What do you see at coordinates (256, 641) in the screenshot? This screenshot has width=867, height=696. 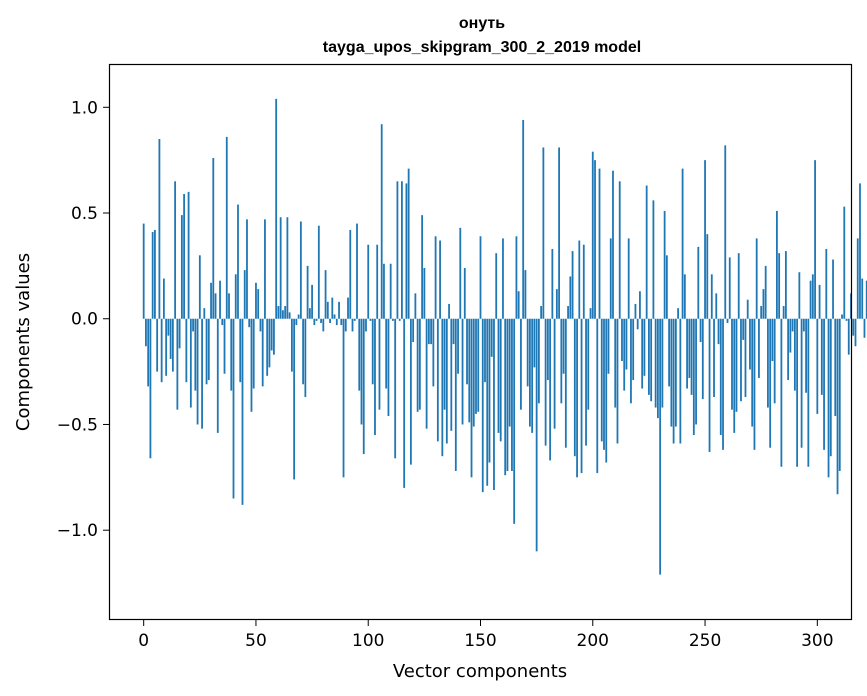 I see `x-tick-label: 50` at bounding box center [256, 641].